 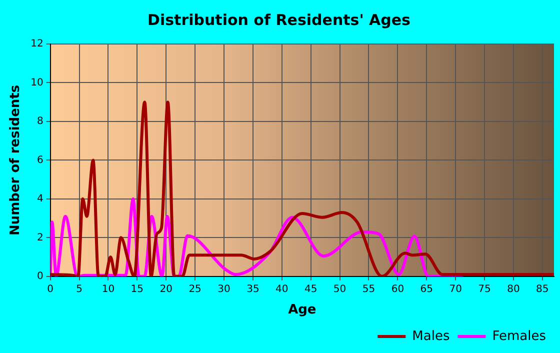 I want to click on y-tick-label: 10, so click(x=37, y=82).